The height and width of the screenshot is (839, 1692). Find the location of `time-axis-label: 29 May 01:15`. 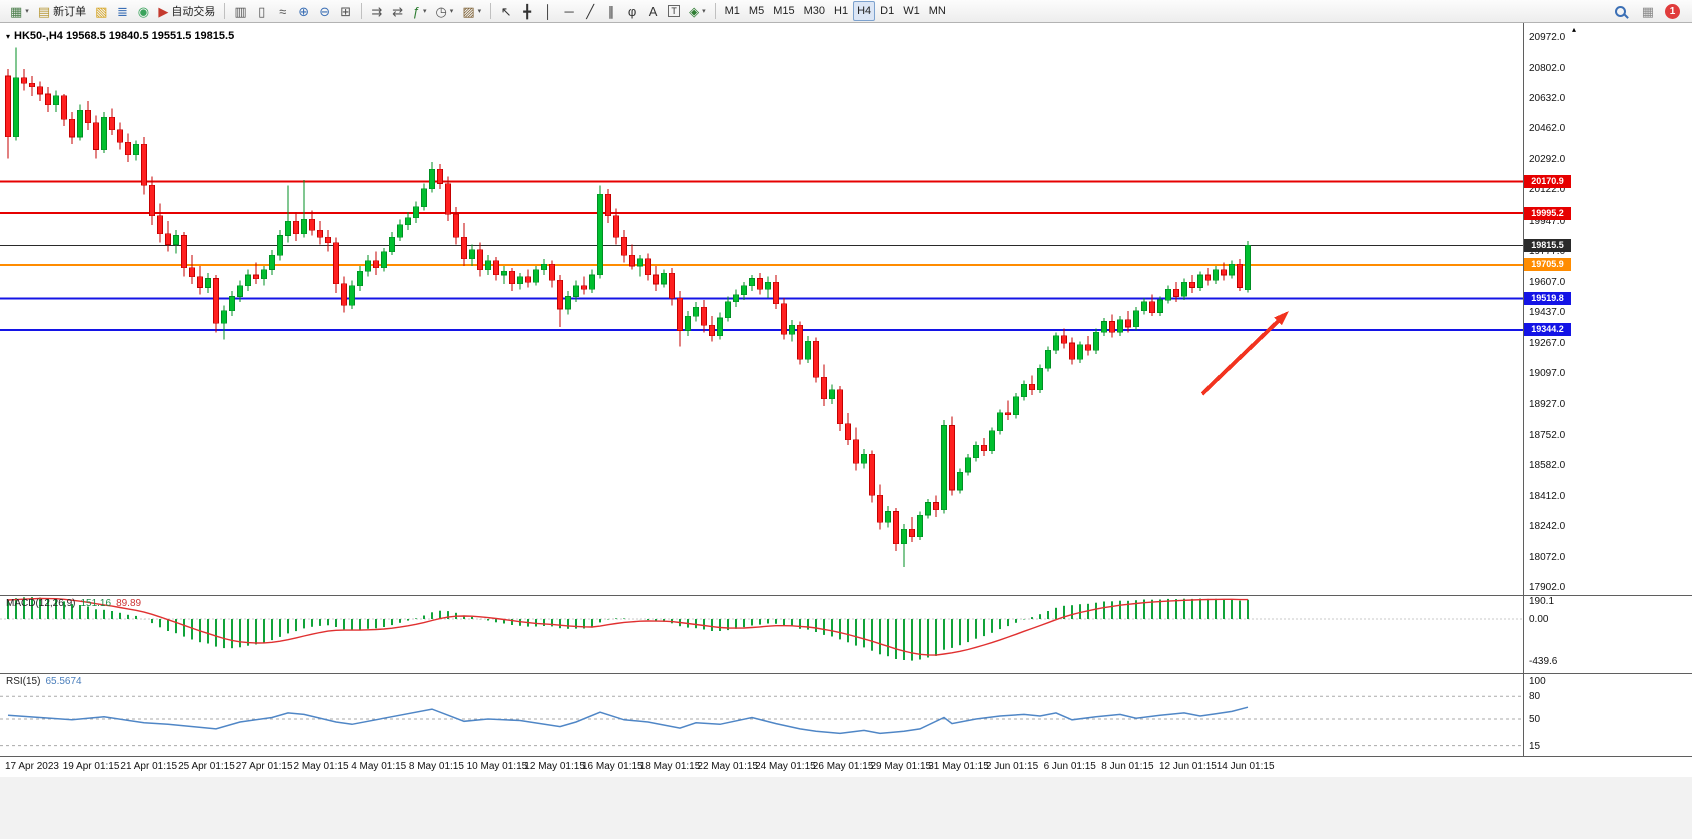

time-axis-label: 29 May 01:15 is located at coordinates (901, 766).